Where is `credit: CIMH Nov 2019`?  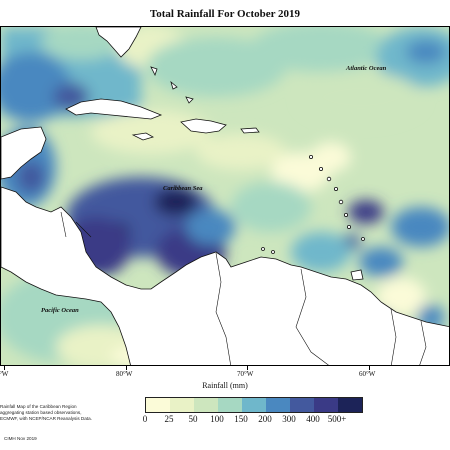 credit: CIMH Nov 2019 is located at coordinates (20, 438).